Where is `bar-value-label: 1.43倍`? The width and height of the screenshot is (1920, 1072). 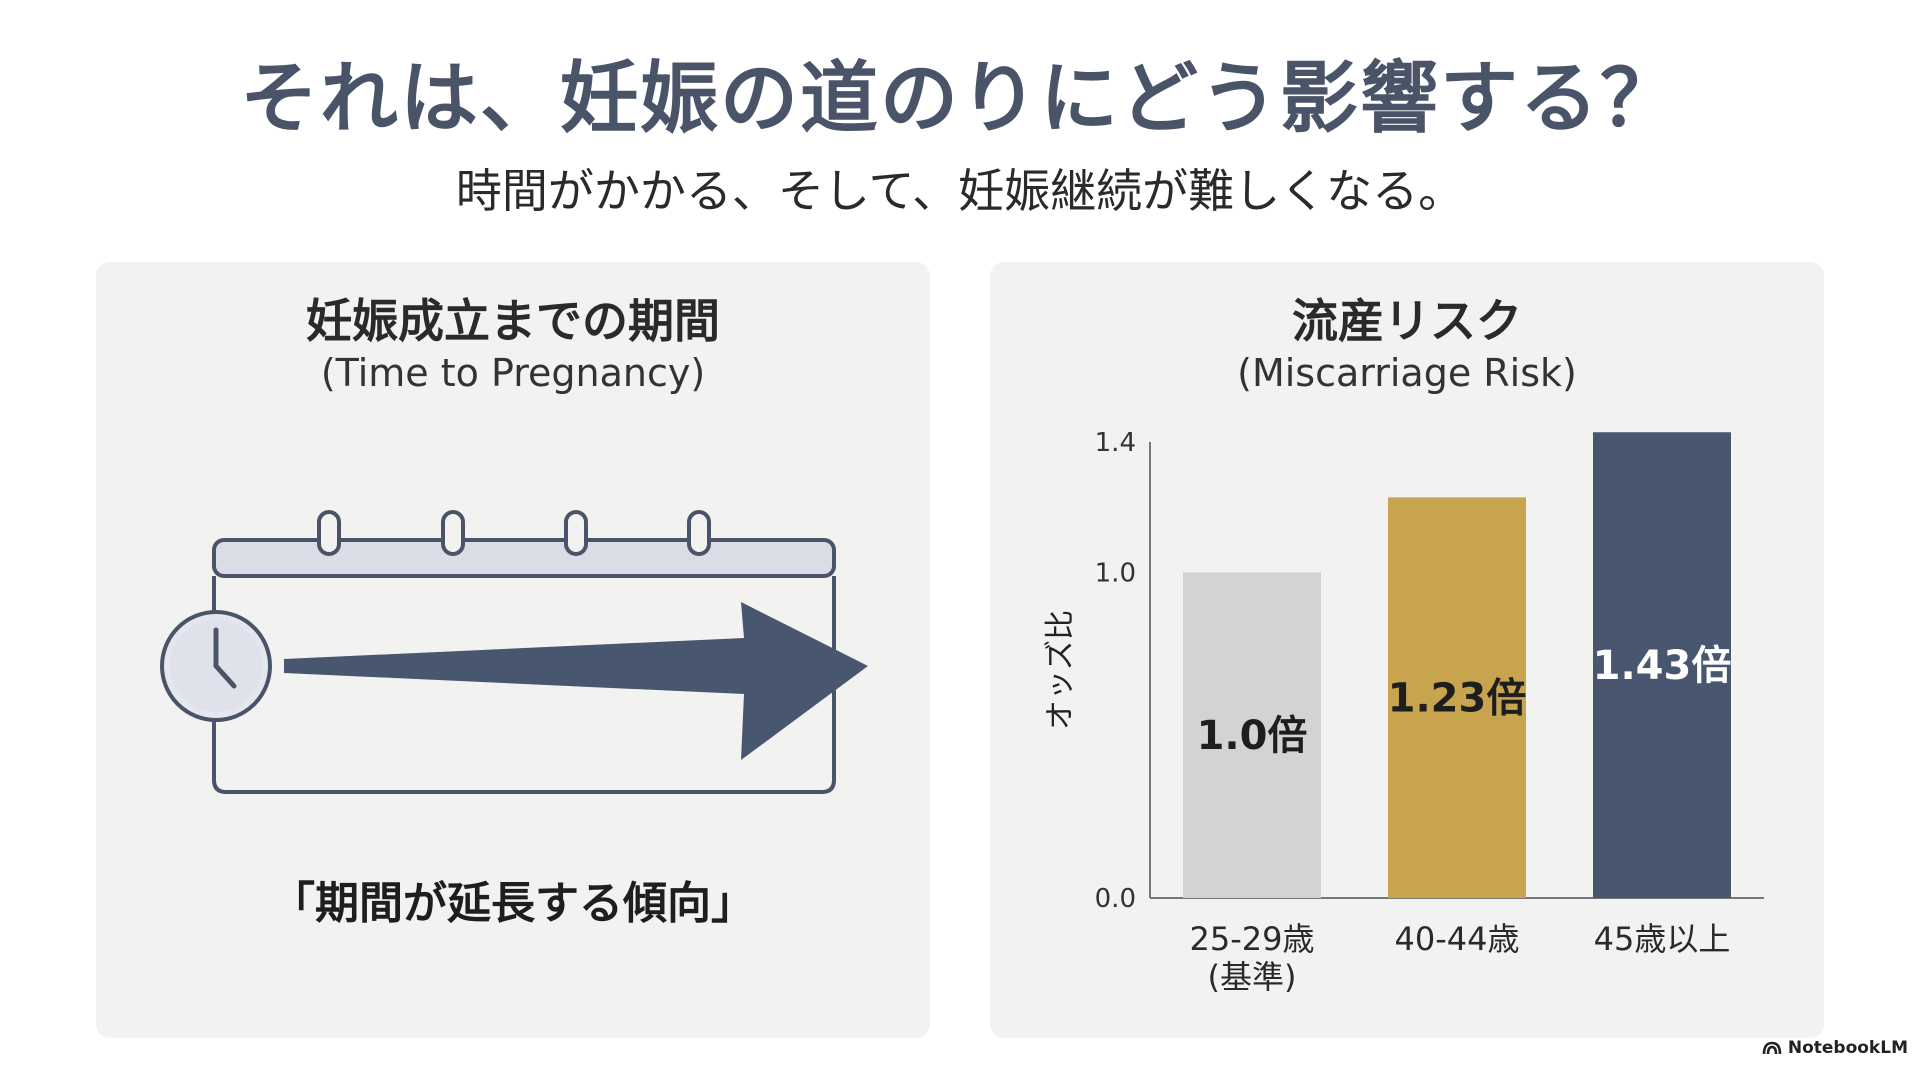 bar-value-label: 1.43倍 is located at coordinates (1662, 666).